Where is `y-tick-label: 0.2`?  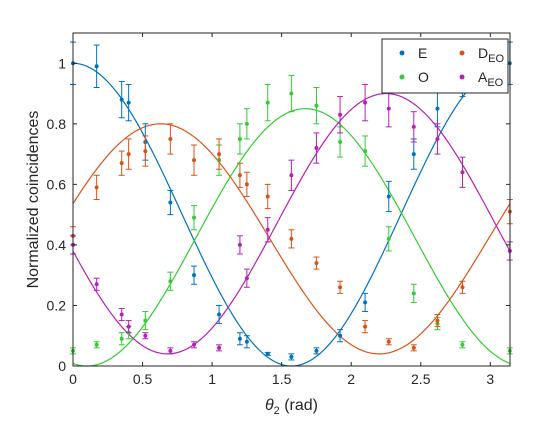 y-tick-label: 0.2 is located at coordinates (57, 305).